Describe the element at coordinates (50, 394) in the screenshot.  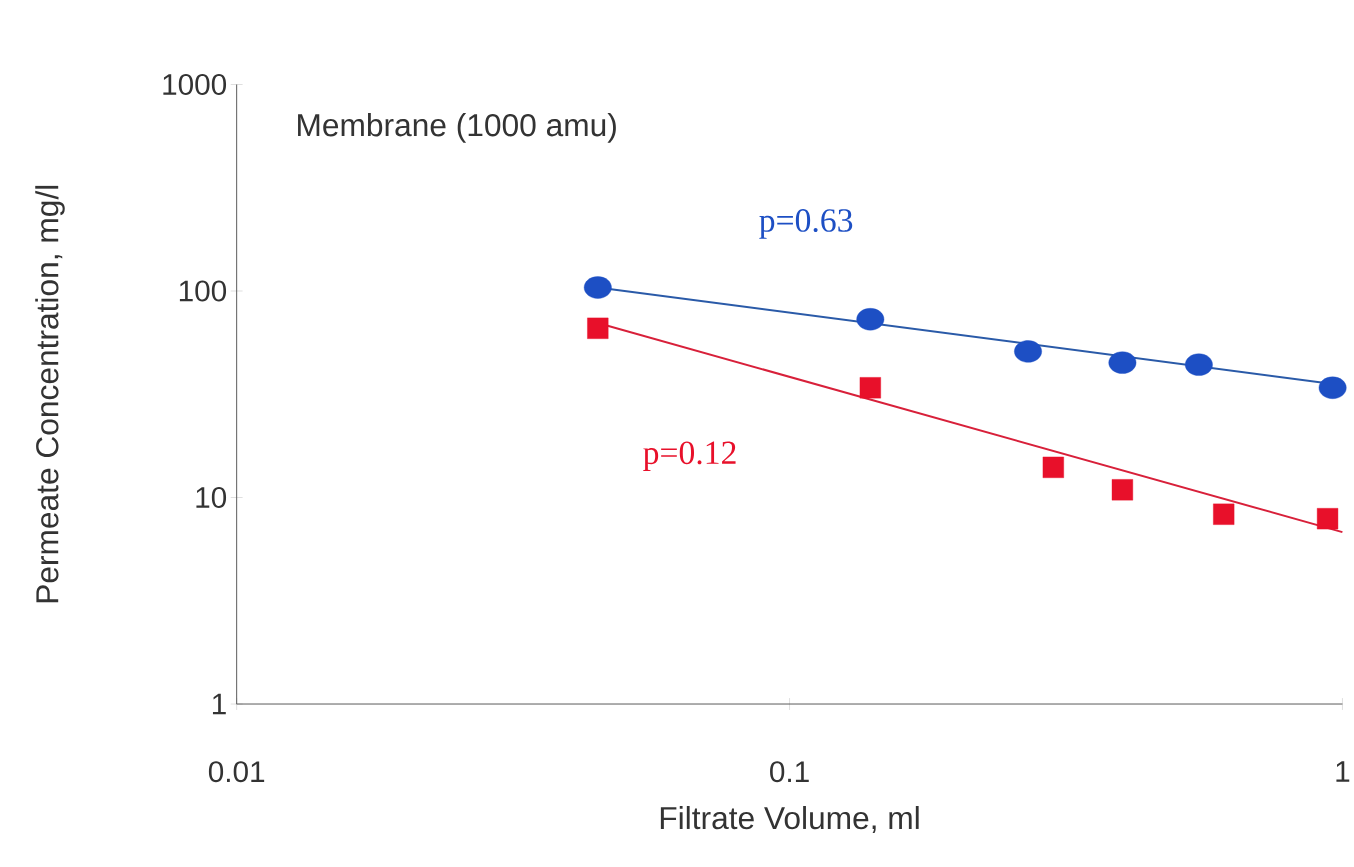
I see `y-axis-title: Permeate Concentration, mg/l` at that location.